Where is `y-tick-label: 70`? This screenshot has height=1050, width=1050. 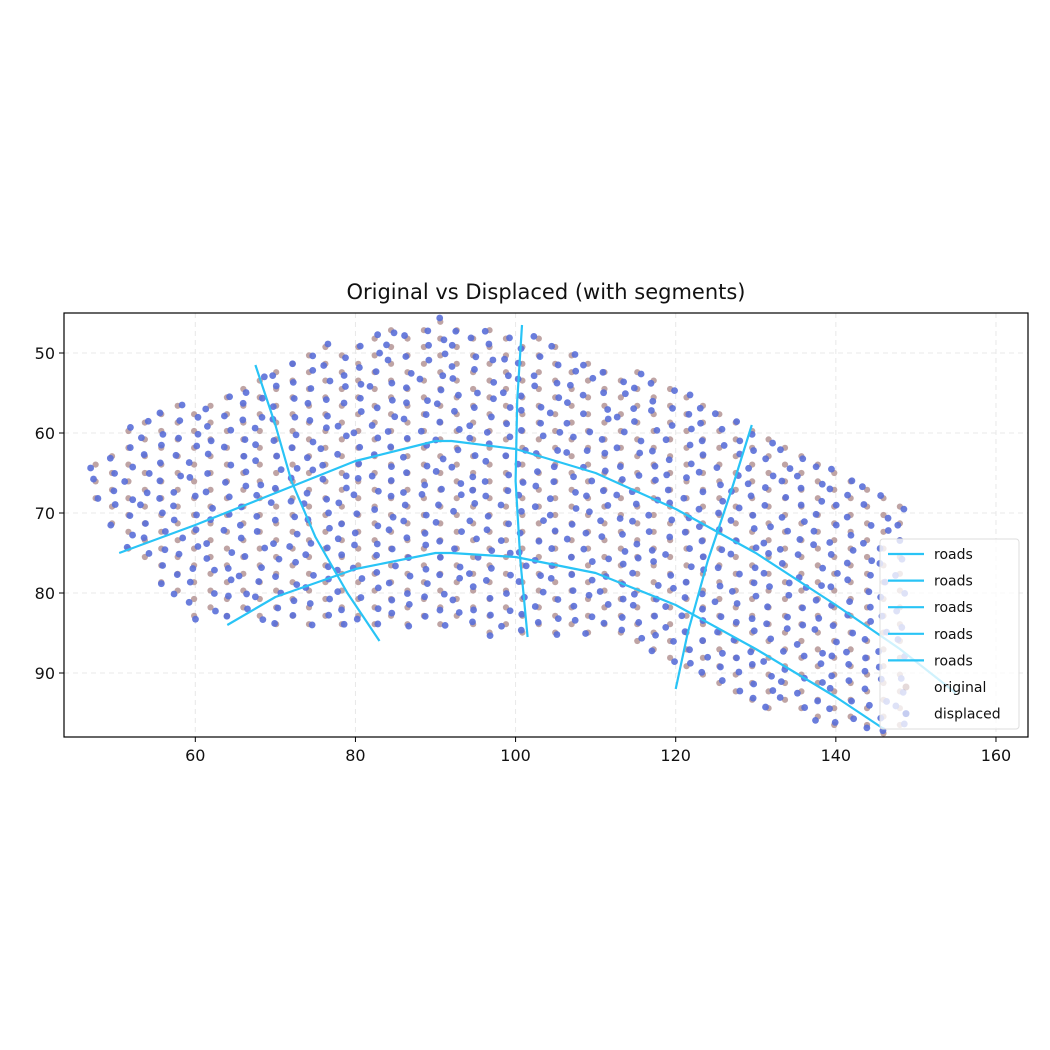
y-tick-label: 70 is located at coordinates (45, 513).